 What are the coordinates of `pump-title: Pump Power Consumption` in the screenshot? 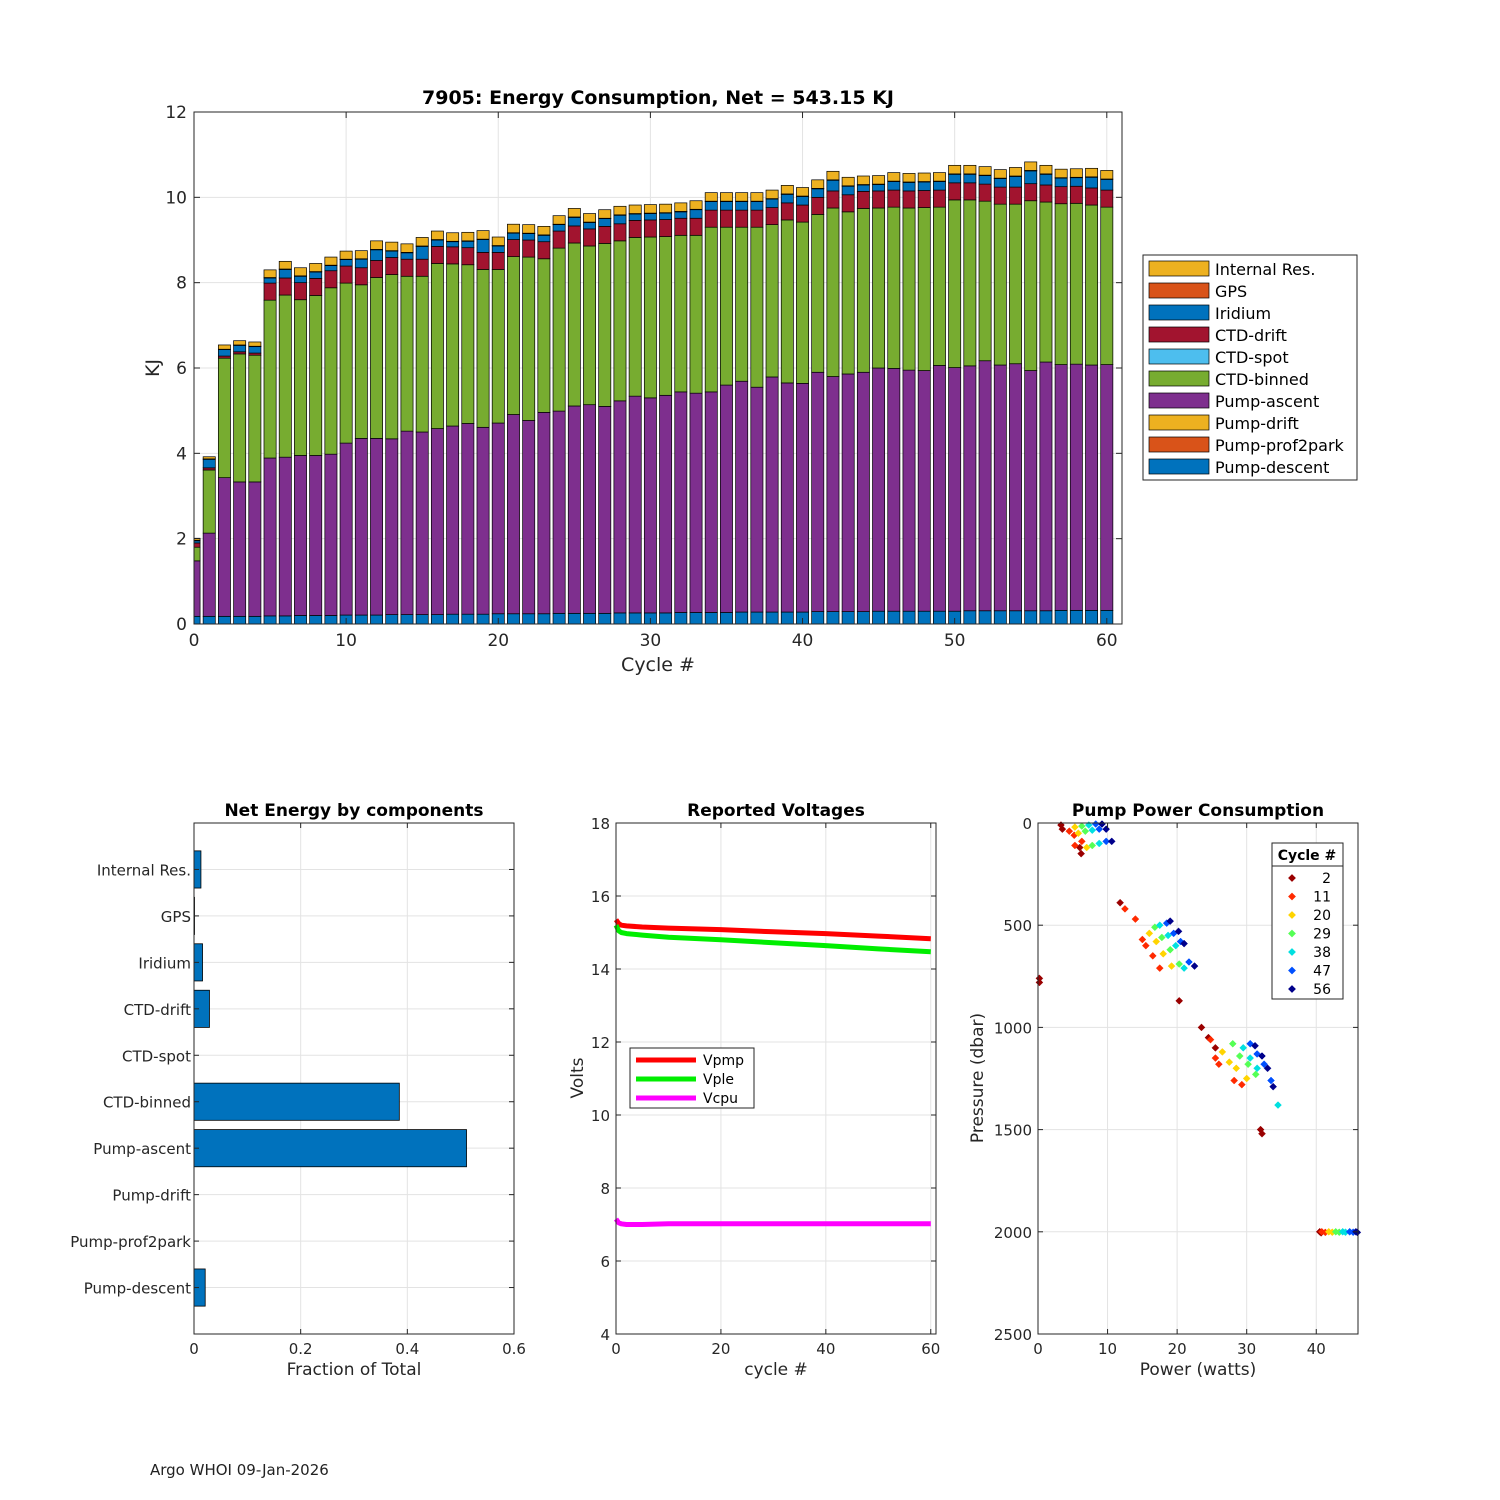 It's located at (1198, 811).